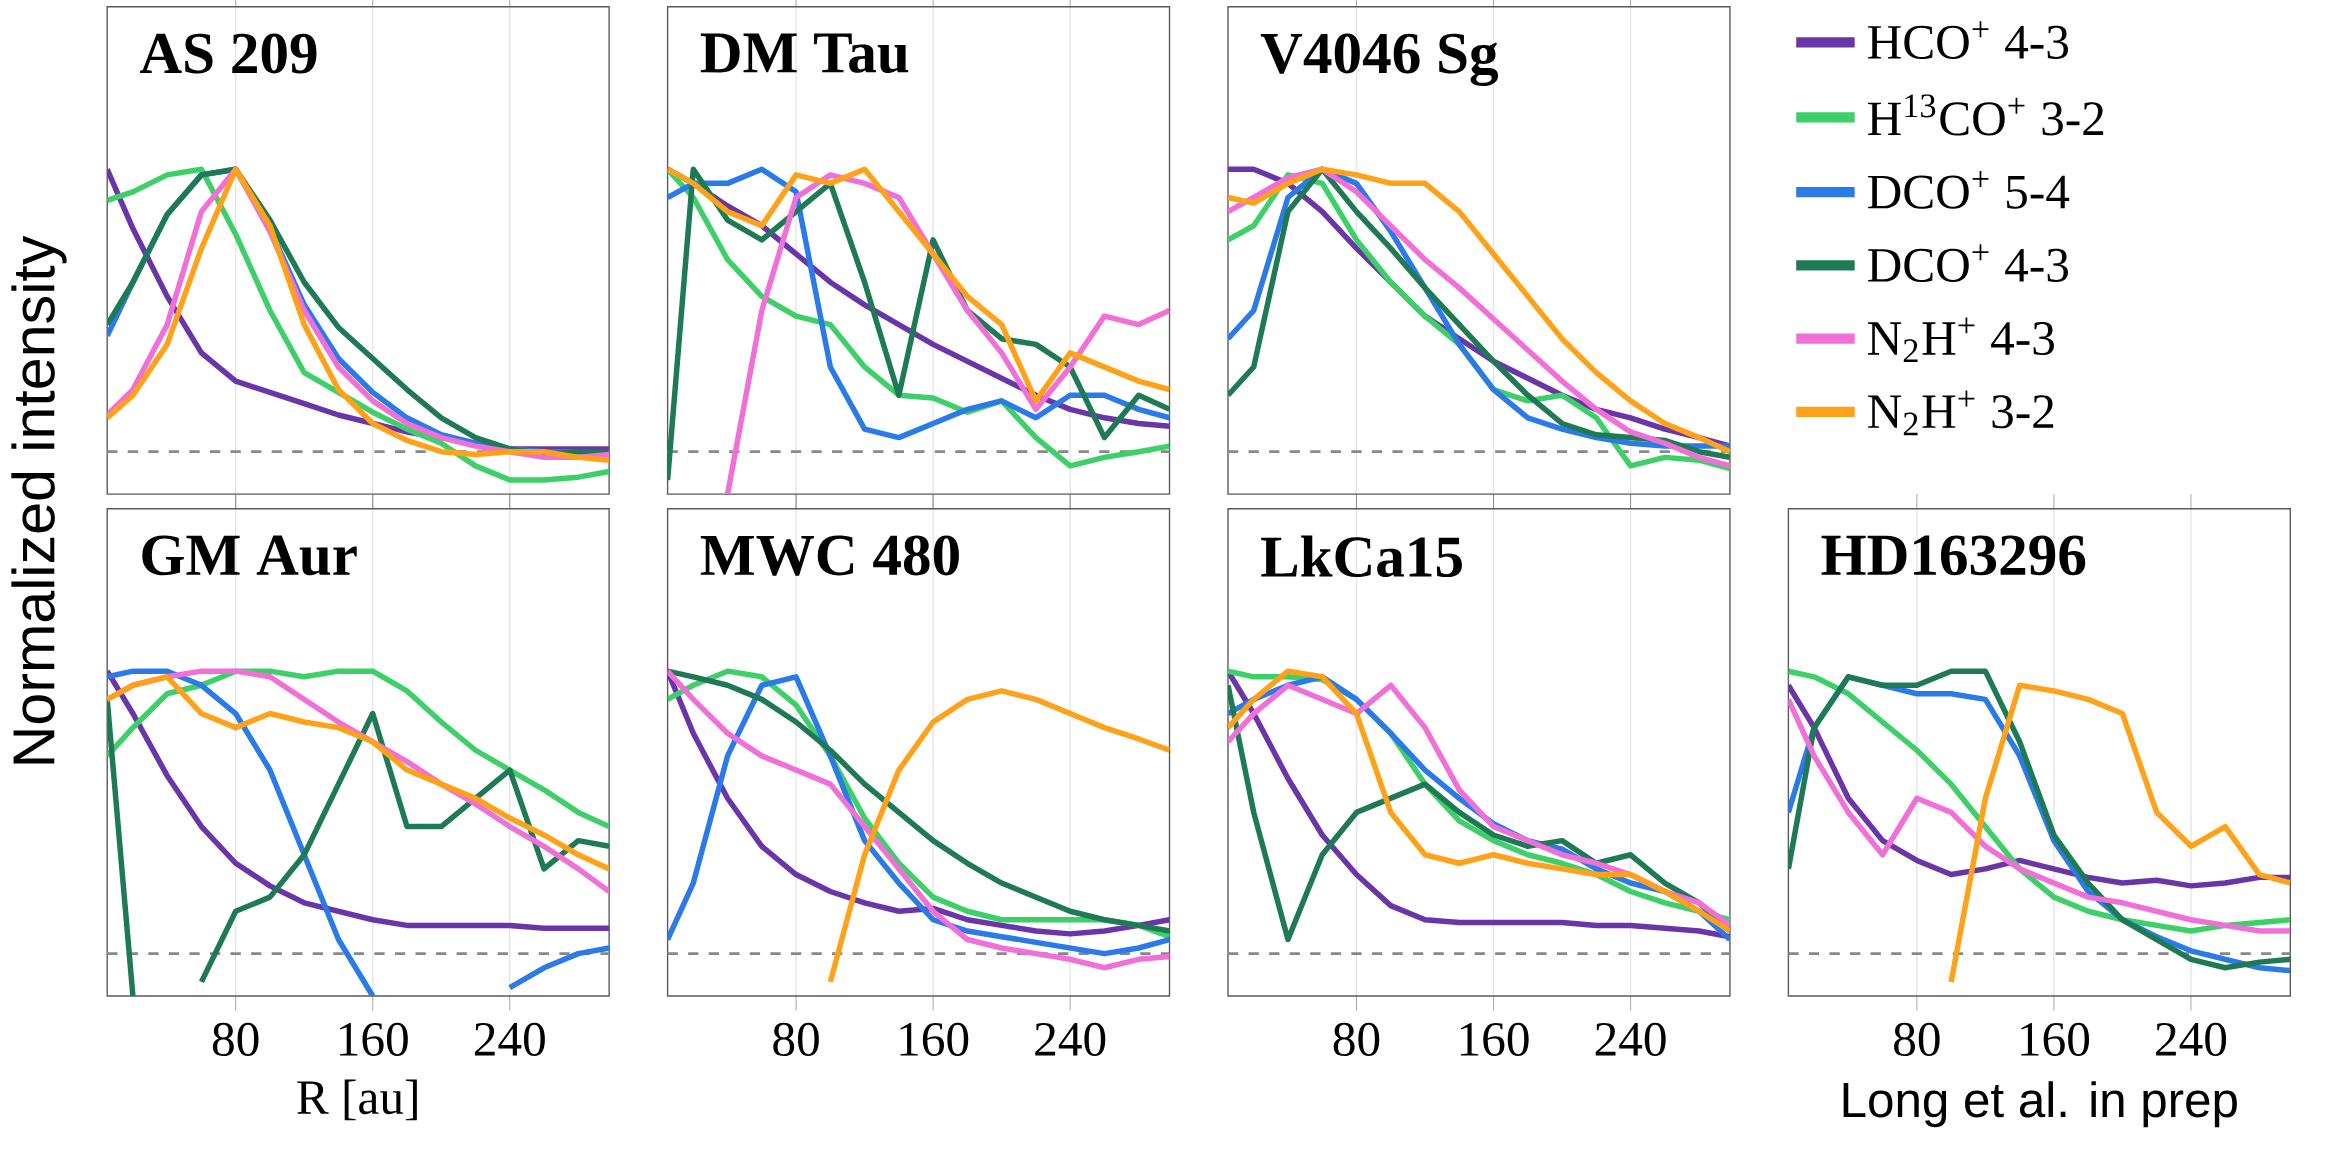 Image resolution: width=2339 pixels, height=1157 pixels. I want to click on y-axis-title: Normalized intensity, so click(39, 499).